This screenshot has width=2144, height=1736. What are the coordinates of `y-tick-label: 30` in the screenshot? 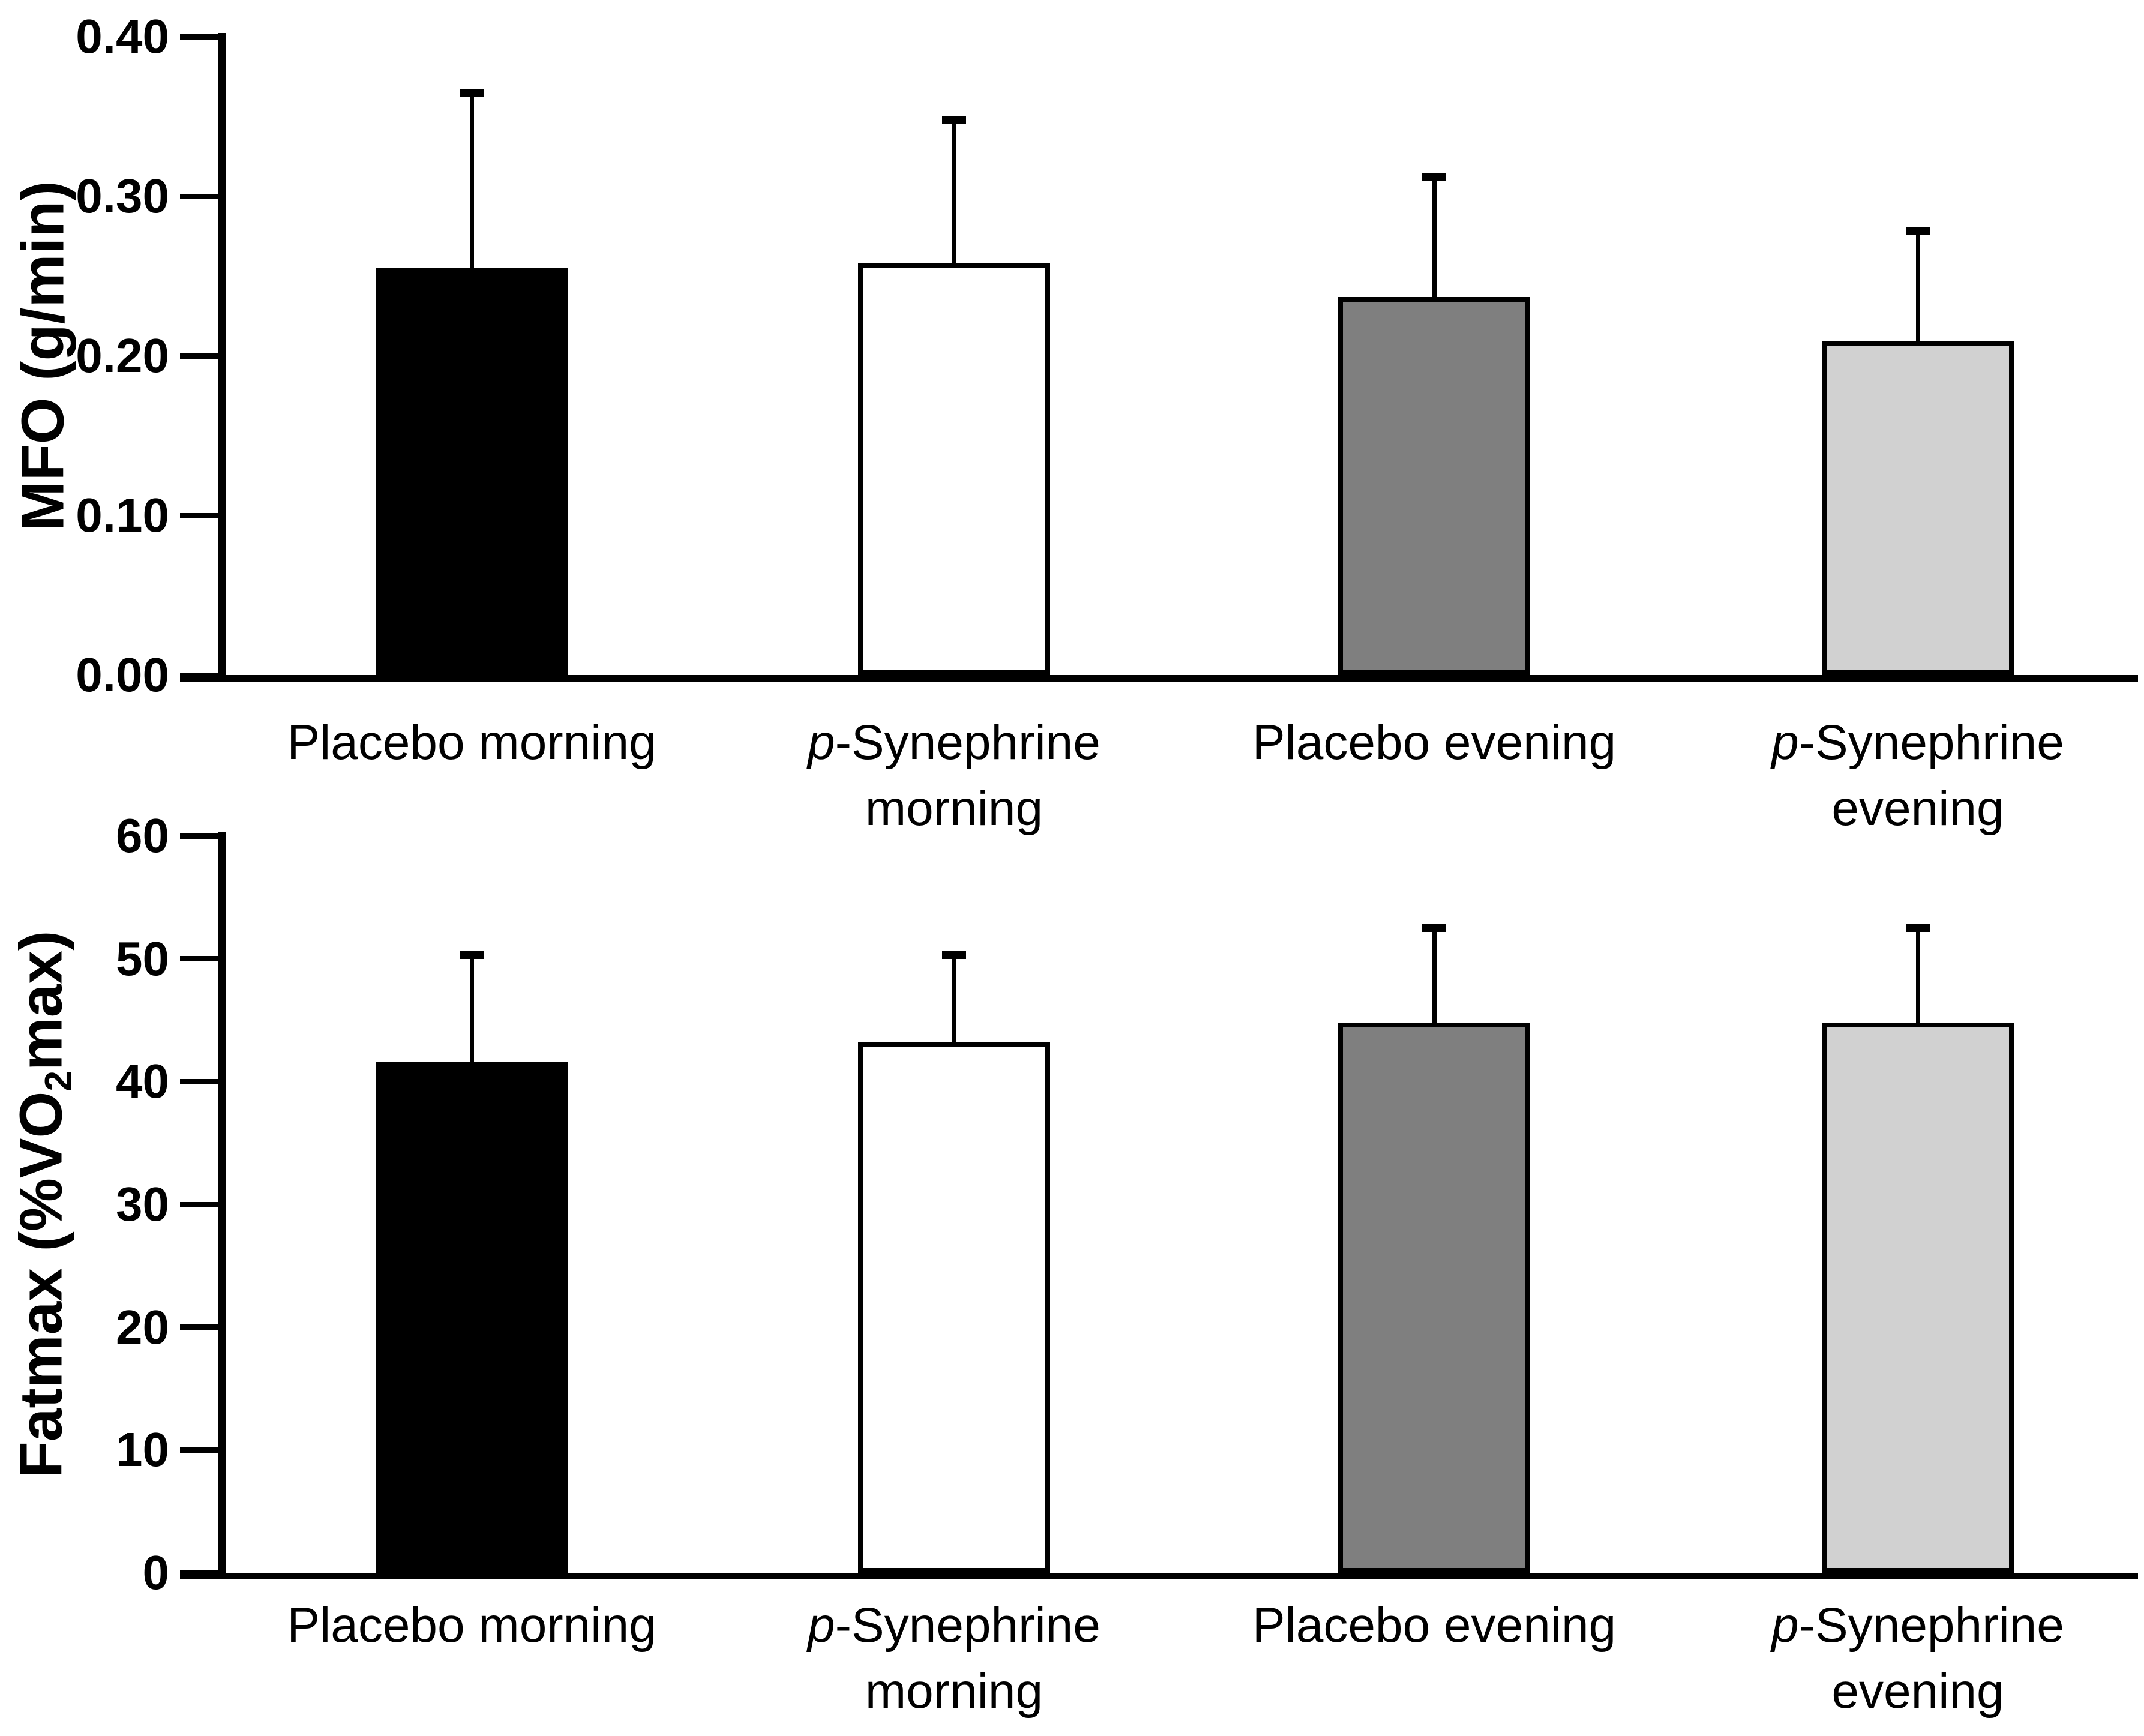 It's located at (143, 1204).